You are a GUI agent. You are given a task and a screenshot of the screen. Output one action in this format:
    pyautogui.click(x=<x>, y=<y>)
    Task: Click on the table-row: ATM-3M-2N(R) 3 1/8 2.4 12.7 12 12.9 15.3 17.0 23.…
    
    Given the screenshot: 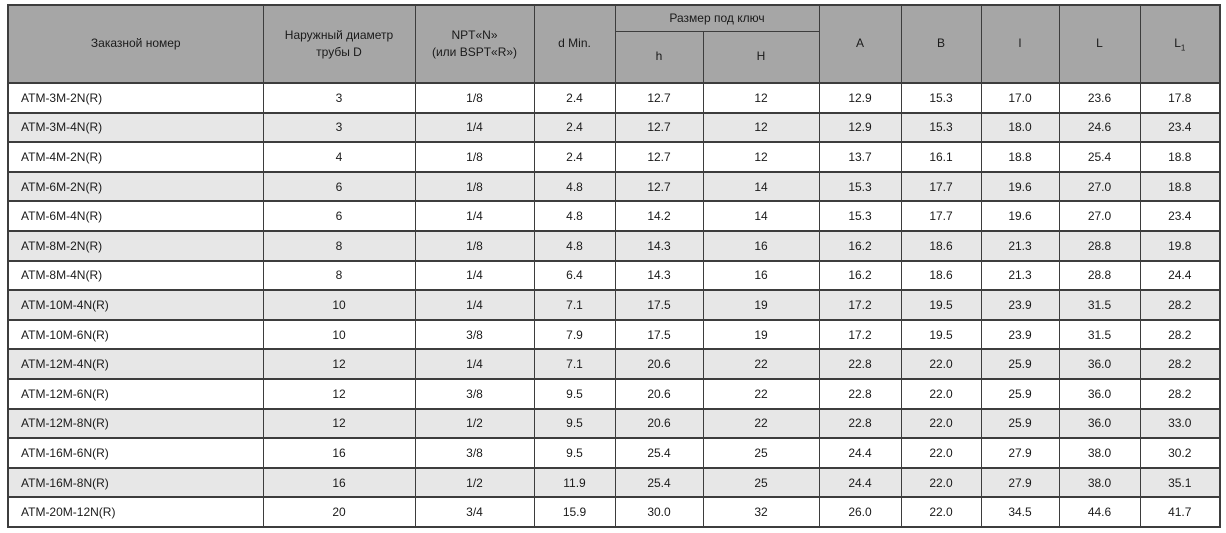 What is the action you would take?
    pyautogui.click(x=614, y=98)
    